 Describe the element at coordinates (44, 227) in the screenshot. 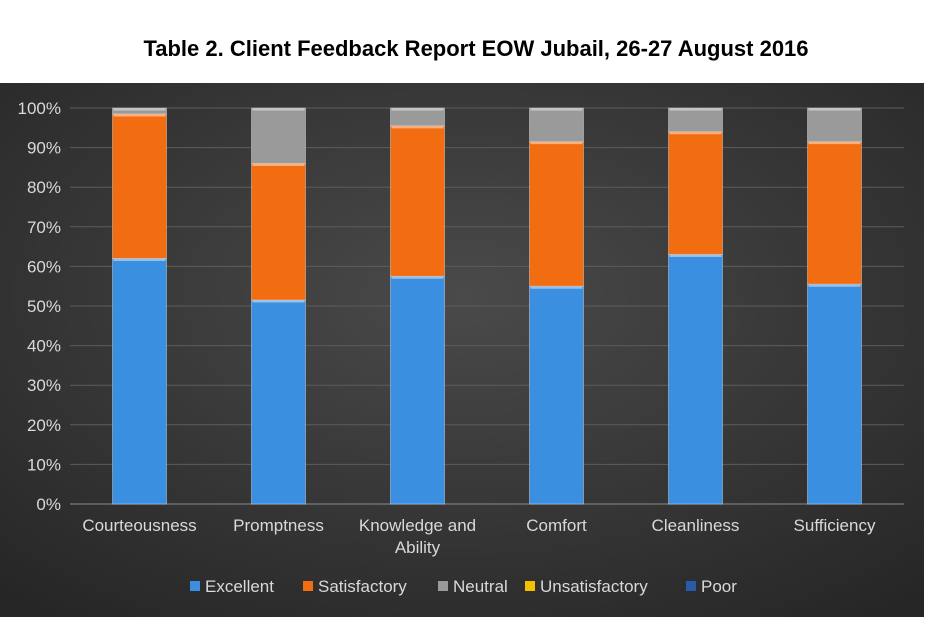

I see `y-tick-label: 70%` at that location.